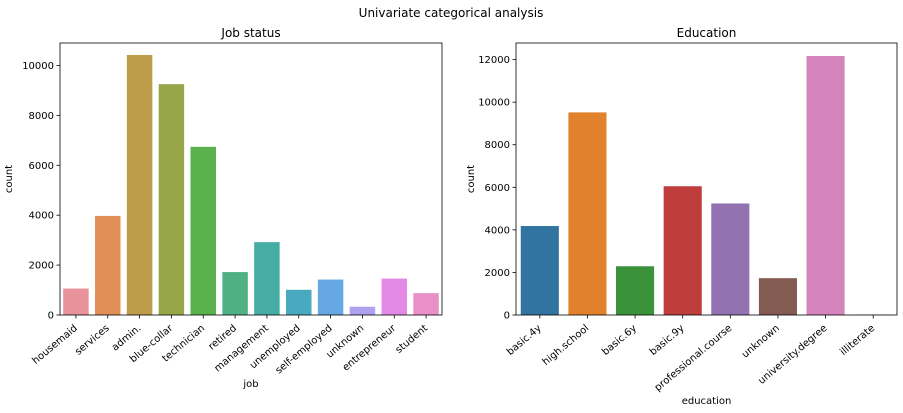  Describe the element at coordinates (203, 230) in the screenshot. I see `job-bar-technician` at that location.